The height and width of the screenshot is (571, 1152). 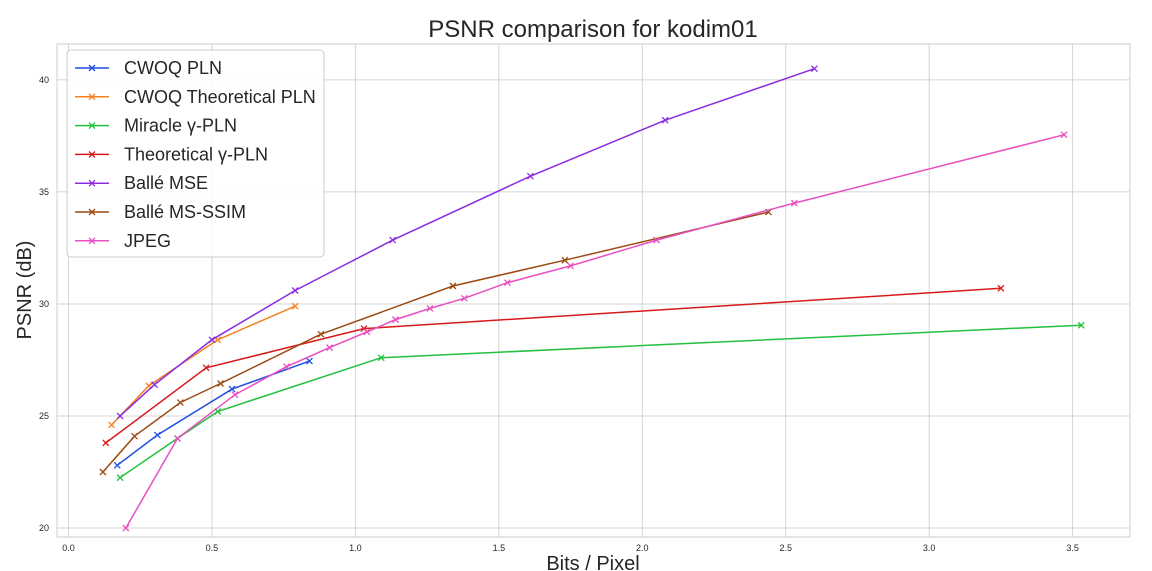 What do you see at coordinates (1072, 548) in the screenshot?
I see `x-tick-label: 3.5` at bounding box center [1072, 548].